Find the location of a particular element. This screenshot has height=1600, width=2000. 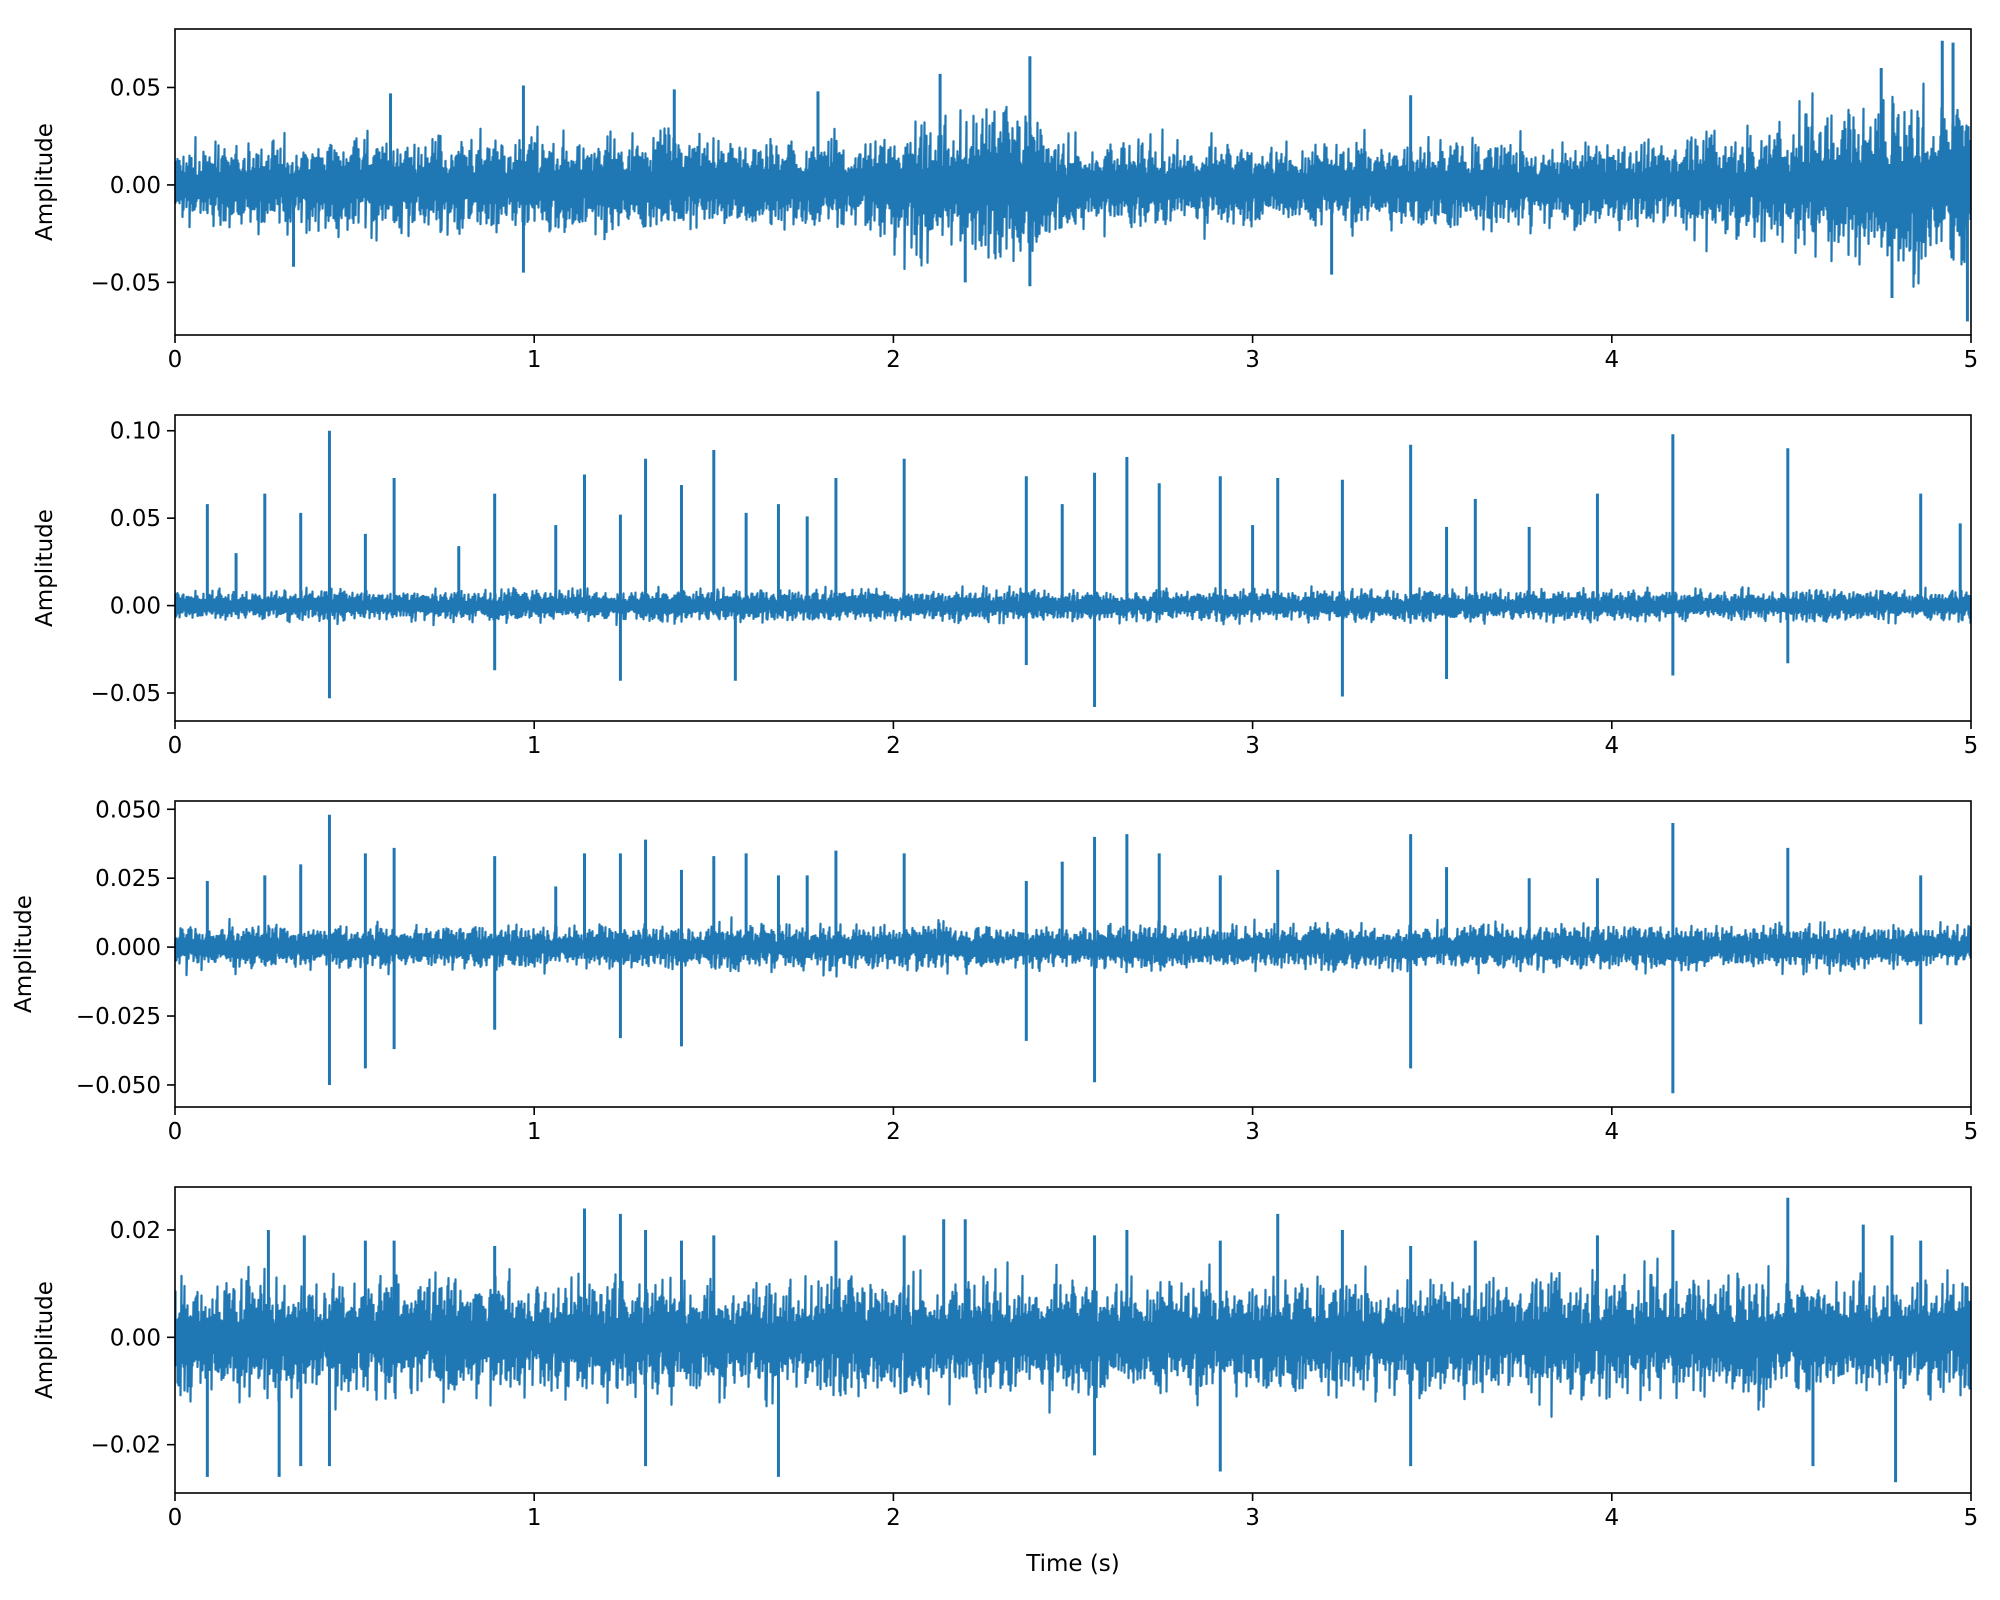

y-tick-label: 0.02 is located at coordinates (135, 1231).